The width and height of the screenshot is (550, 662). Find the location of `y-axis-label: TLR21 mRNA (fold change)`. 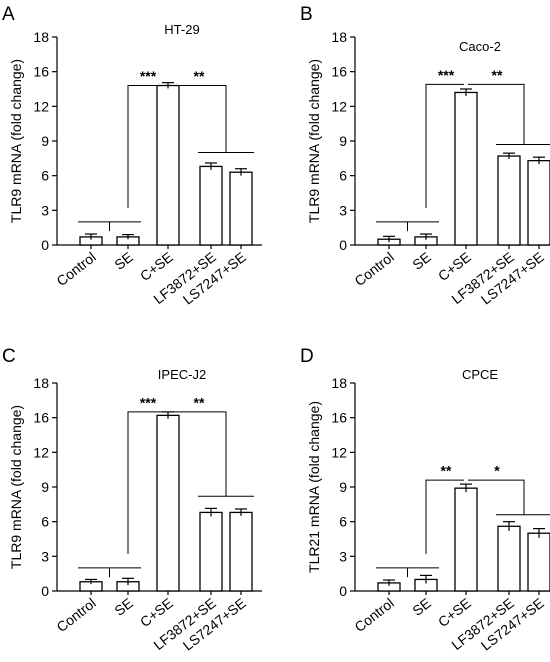

y-axis-label: TLR21 mRNA (fold change) is located at coordinates (314, 487).